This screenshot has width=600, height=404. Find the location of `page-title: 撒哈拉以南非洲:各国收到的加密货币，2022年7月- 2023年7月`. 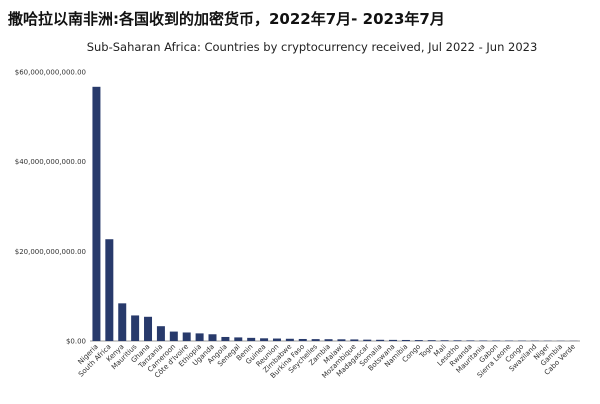

page-title: 撒哈拉以南非洲:各国收到的加密货币，2022年7月- 2023年7月 is located at coordinates (226, 19).